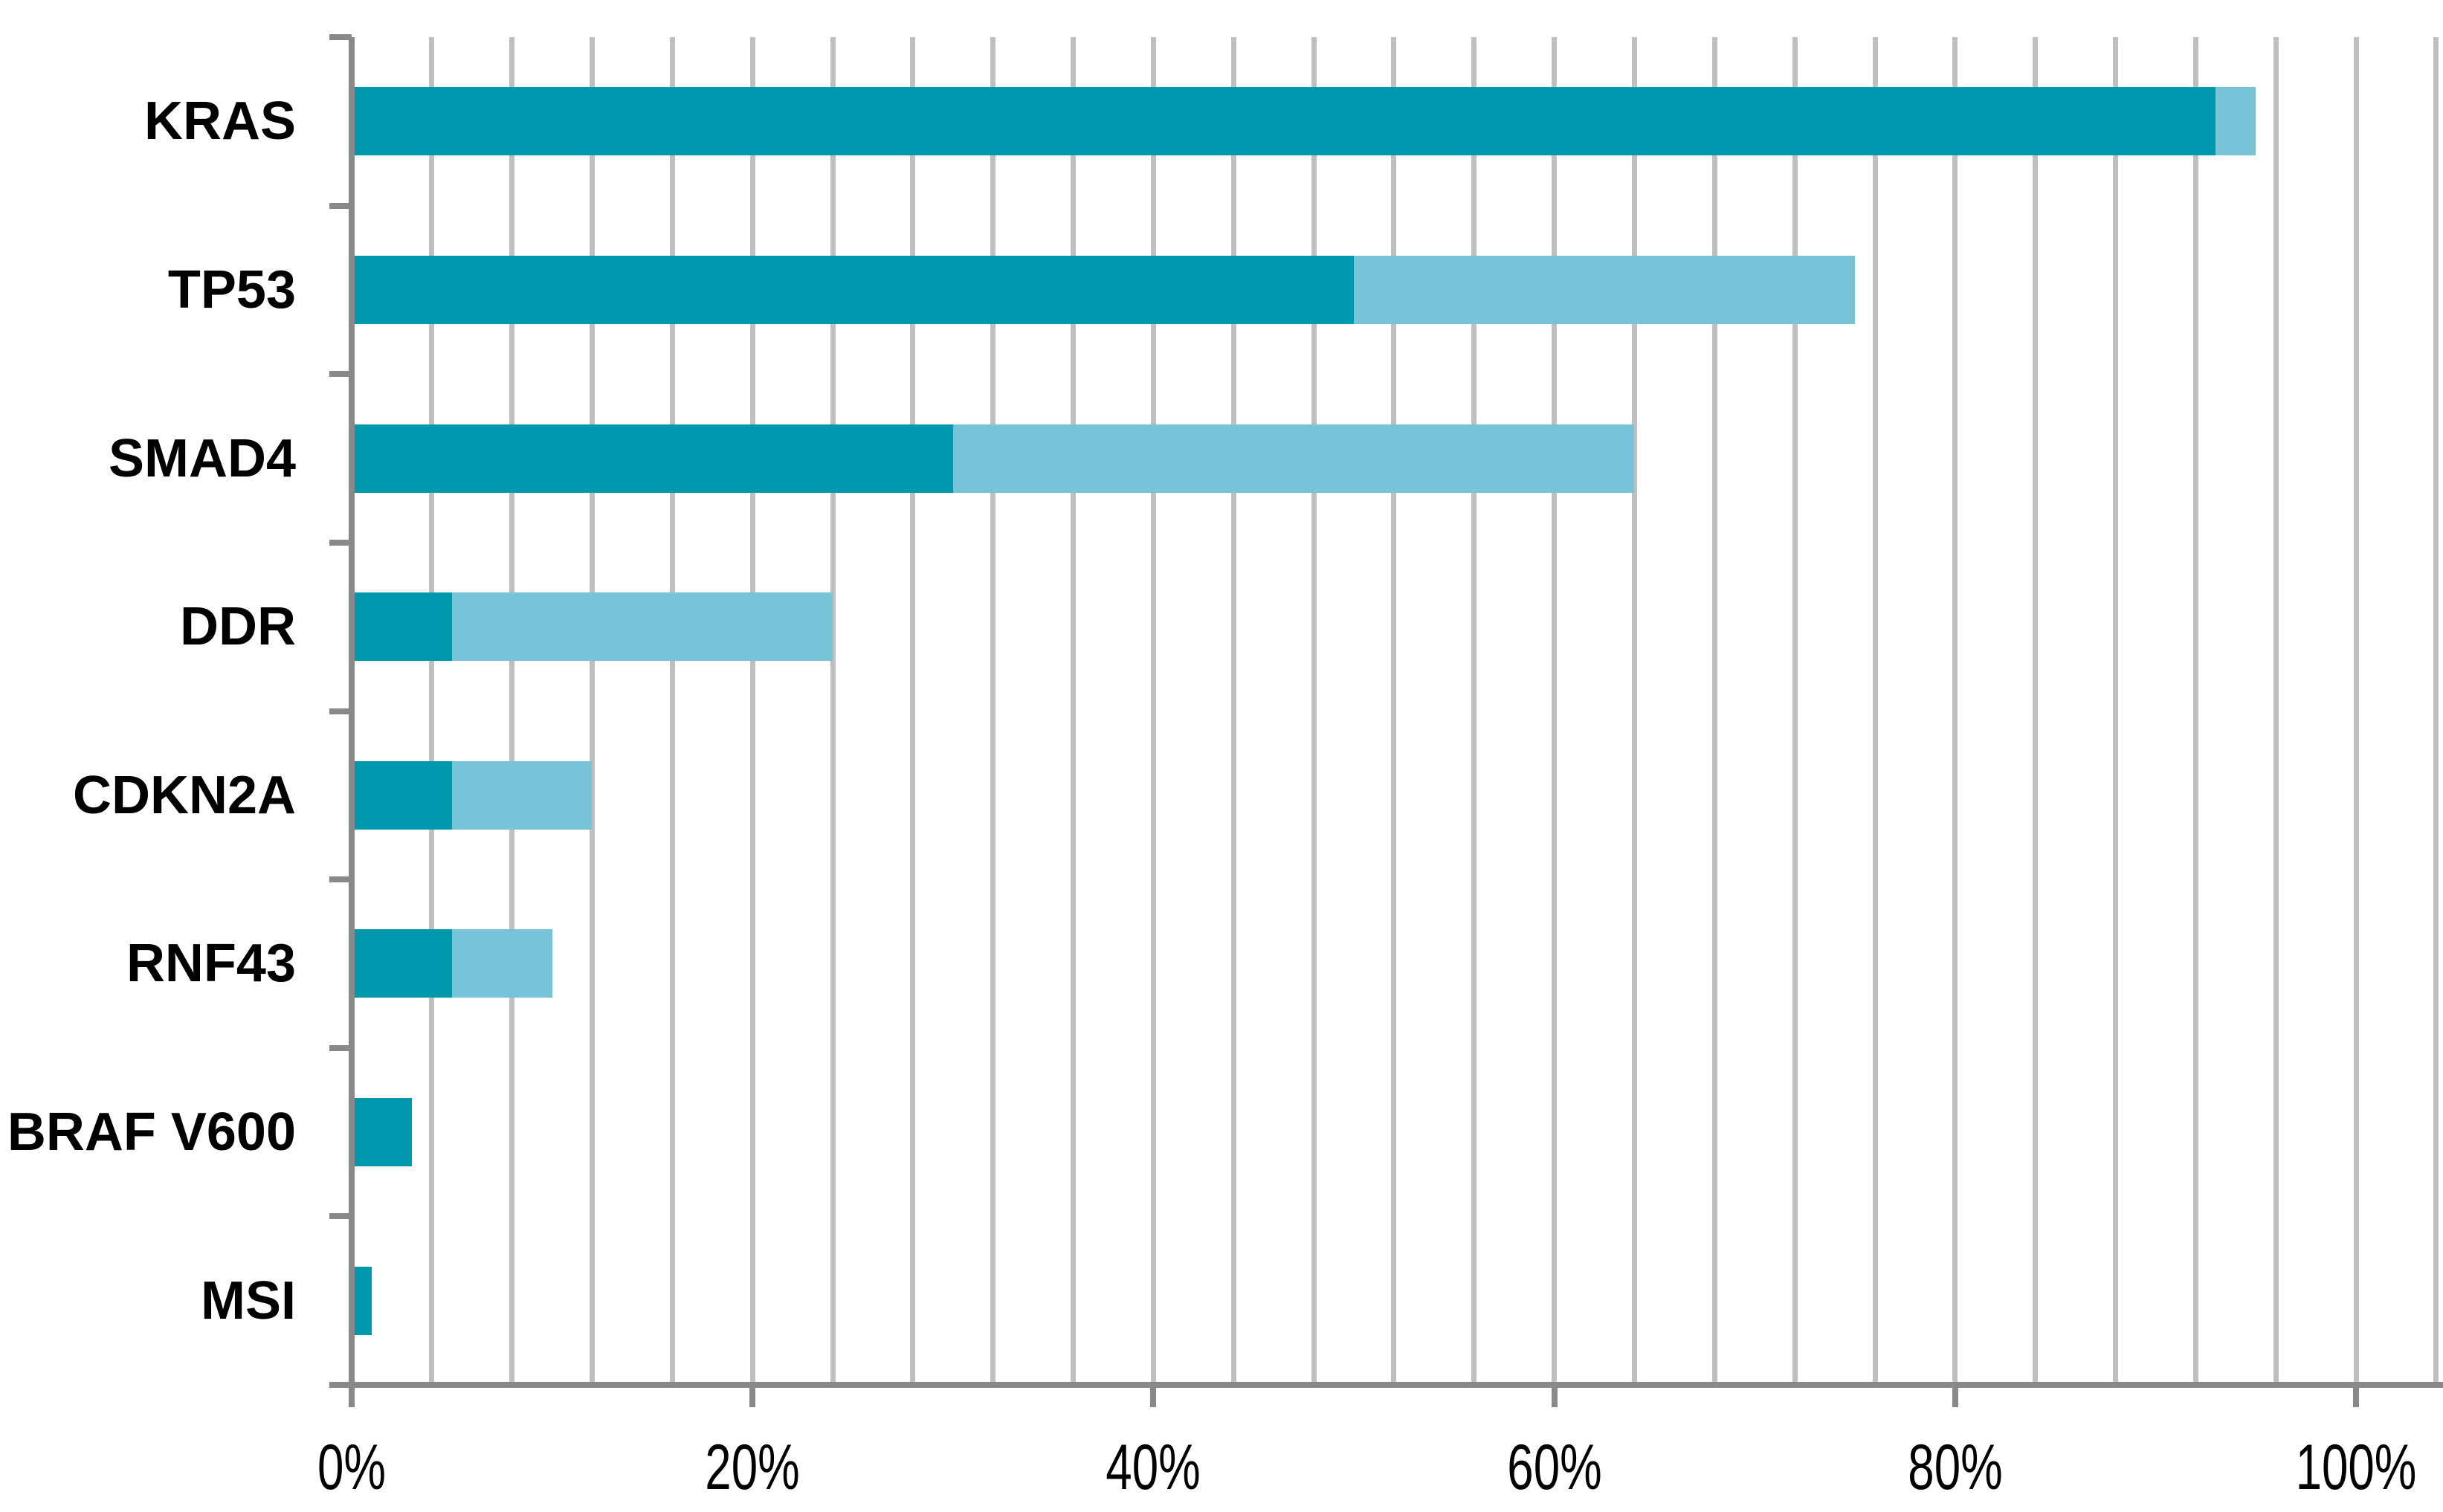 The width and height of the screenshot is (2443, 1512). Describe the element at coordinates (752, 1468) in the screenshot. I see `x-axis-tick-label-20pct: 20%` at that location.